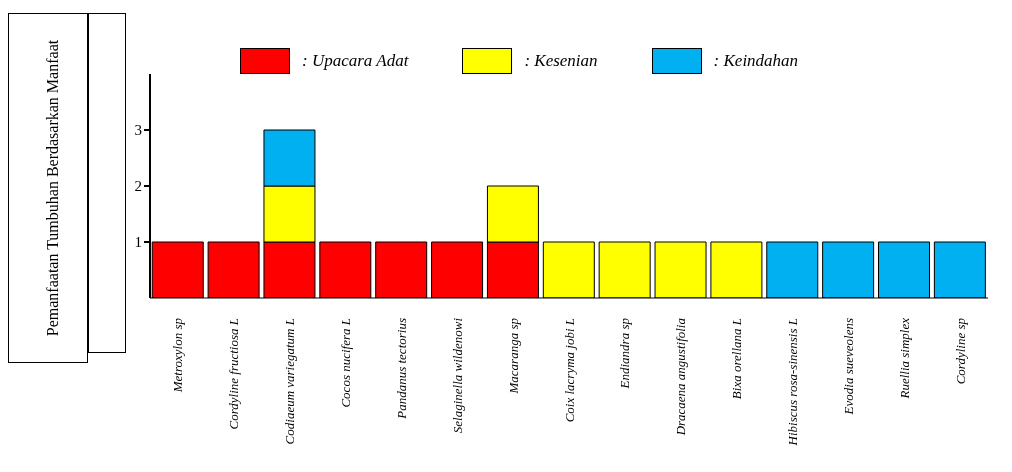  What do you see at coordinates (346, 363) in the screenshot?
I see `x-tick-label: Cocos nucifera L` at bounding box center [346, 363].